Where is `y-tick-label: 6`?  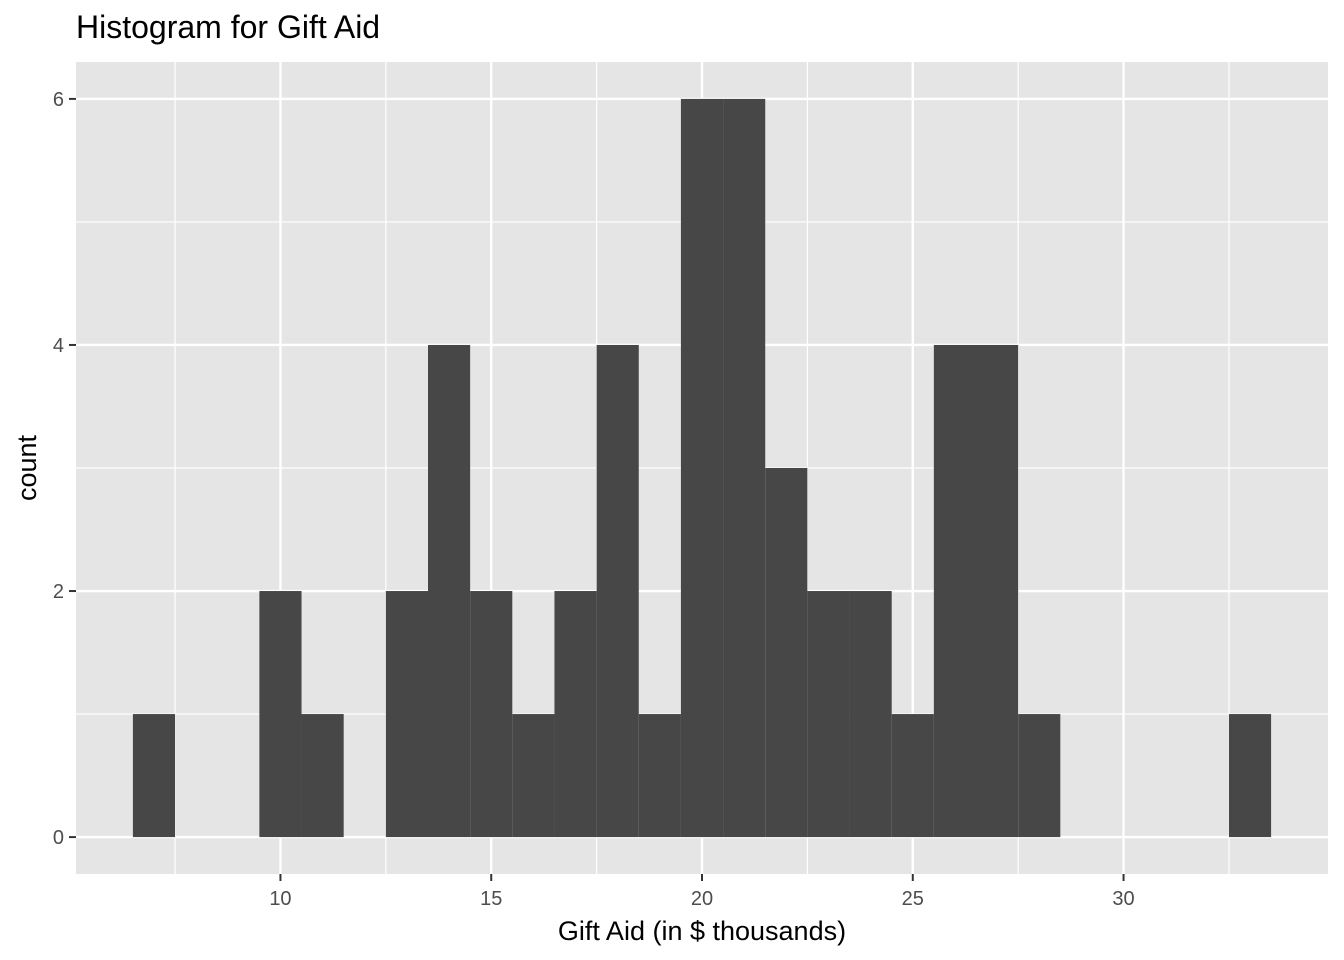 y-tick-label: 6 is located at coordinates (58, 100).